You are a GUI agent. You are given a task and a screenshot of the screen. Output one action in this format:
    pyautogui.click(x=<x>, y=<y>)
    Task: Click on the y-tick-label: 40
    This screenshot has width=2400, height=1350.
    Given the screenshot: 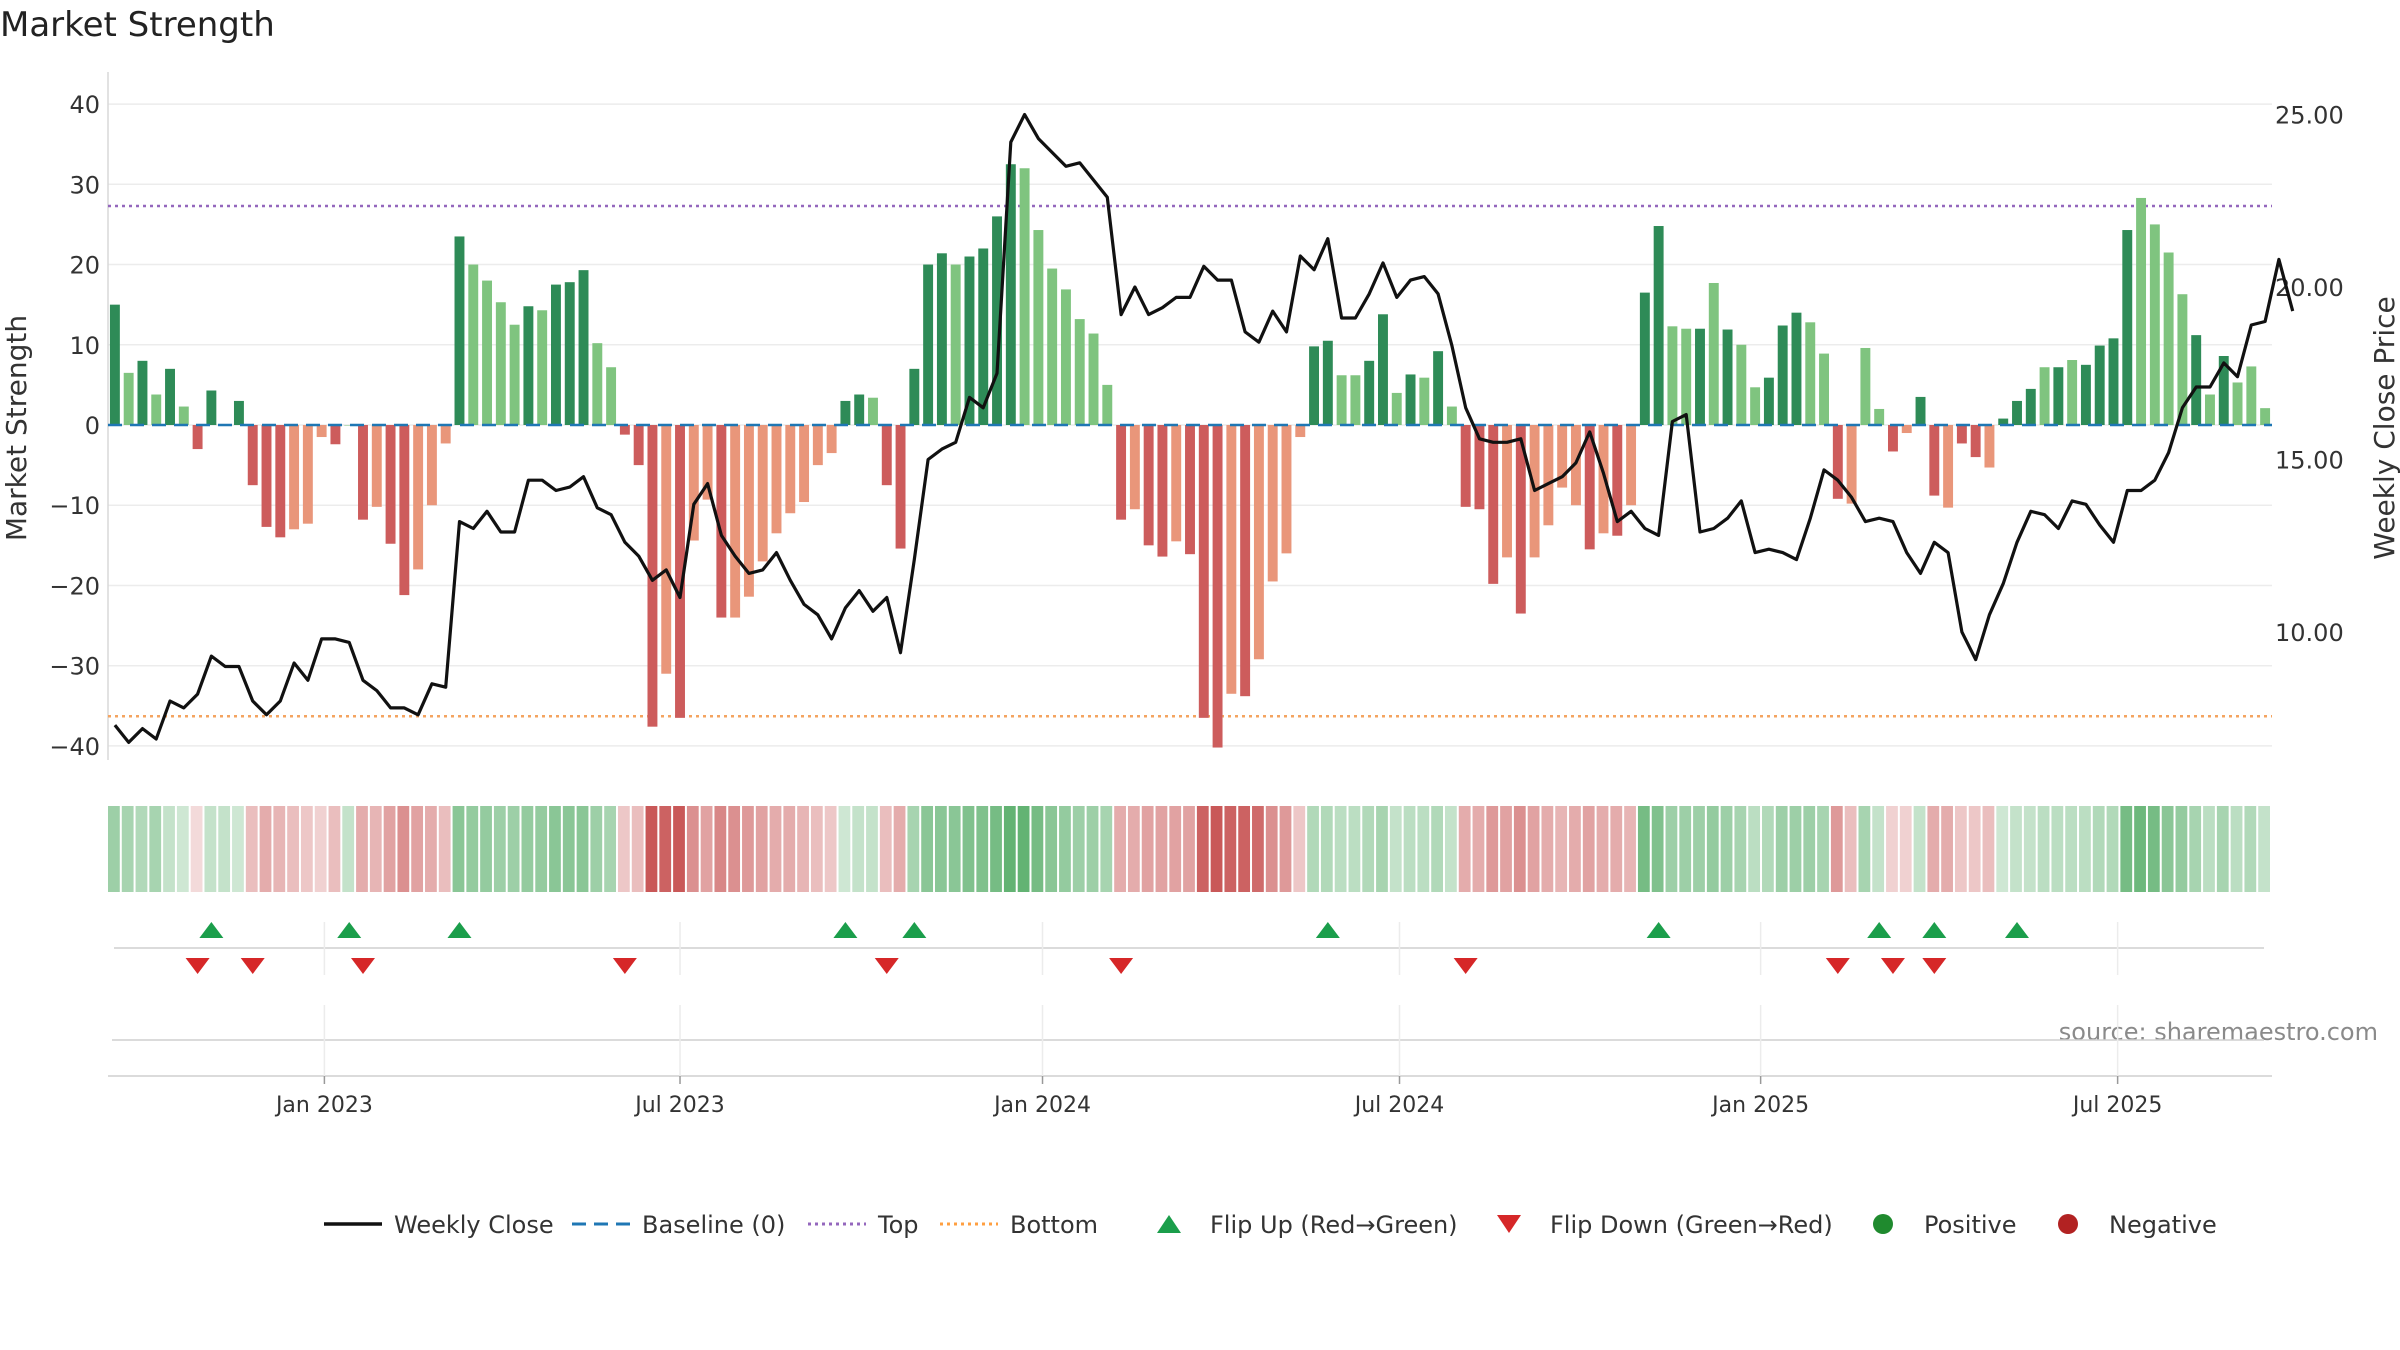 What is the action you would take?
    pyautogui.click(x=84, y=105)
    